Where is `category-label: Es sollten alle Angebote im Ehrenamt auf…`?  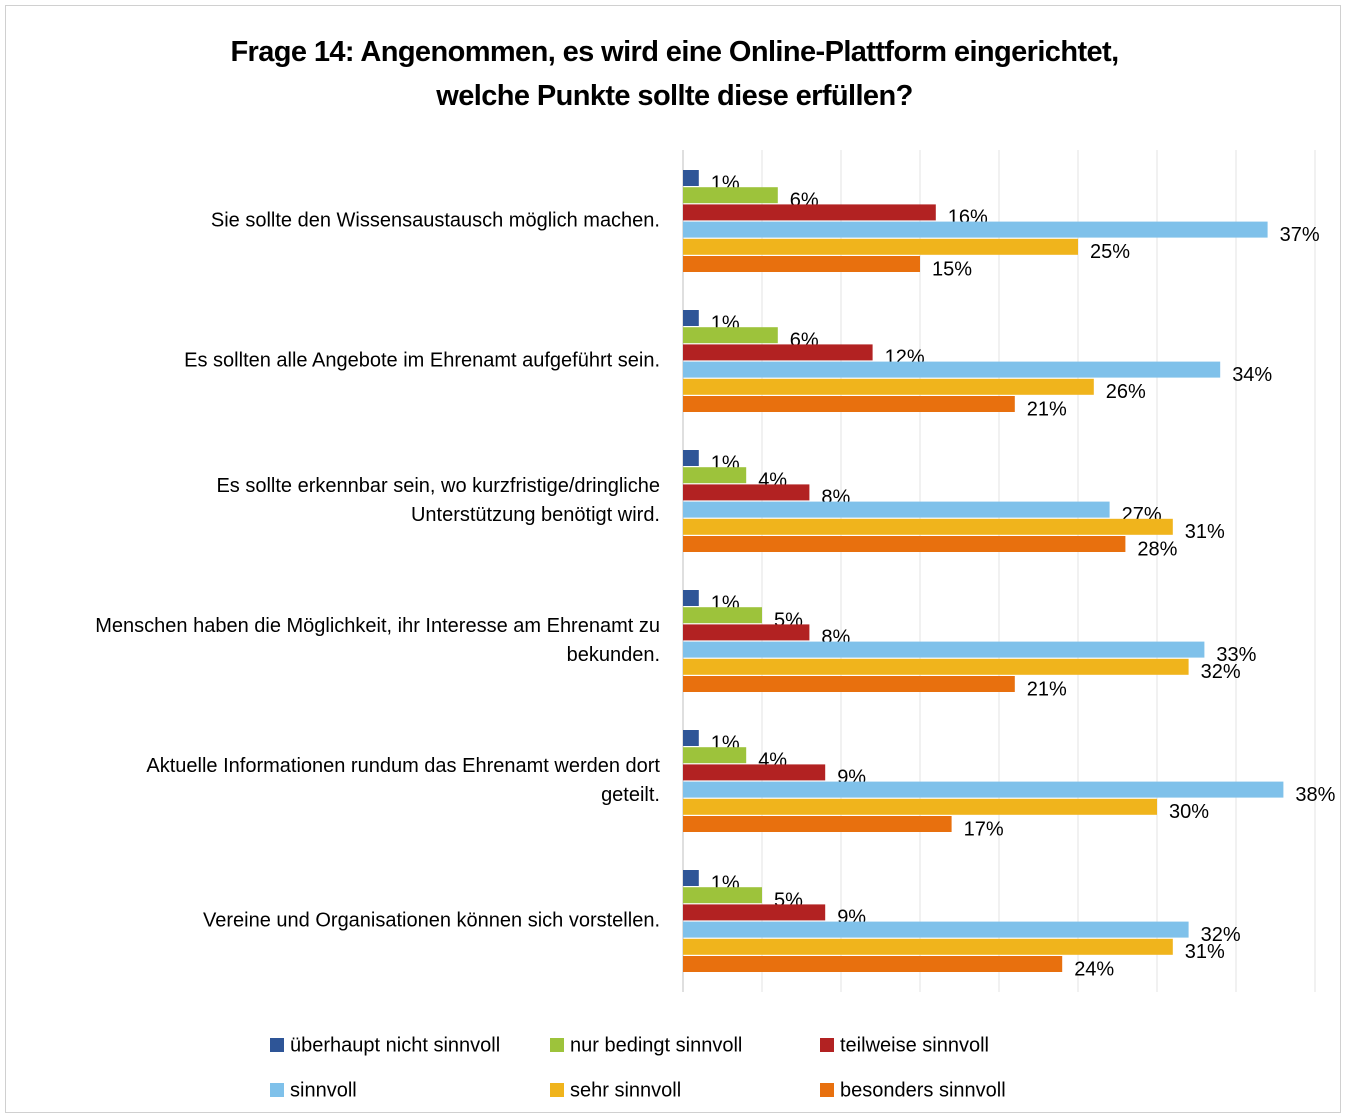
category-label: Es sollten alle Angebote im Ehrenamt auf… is located at coordinates (422, 360).